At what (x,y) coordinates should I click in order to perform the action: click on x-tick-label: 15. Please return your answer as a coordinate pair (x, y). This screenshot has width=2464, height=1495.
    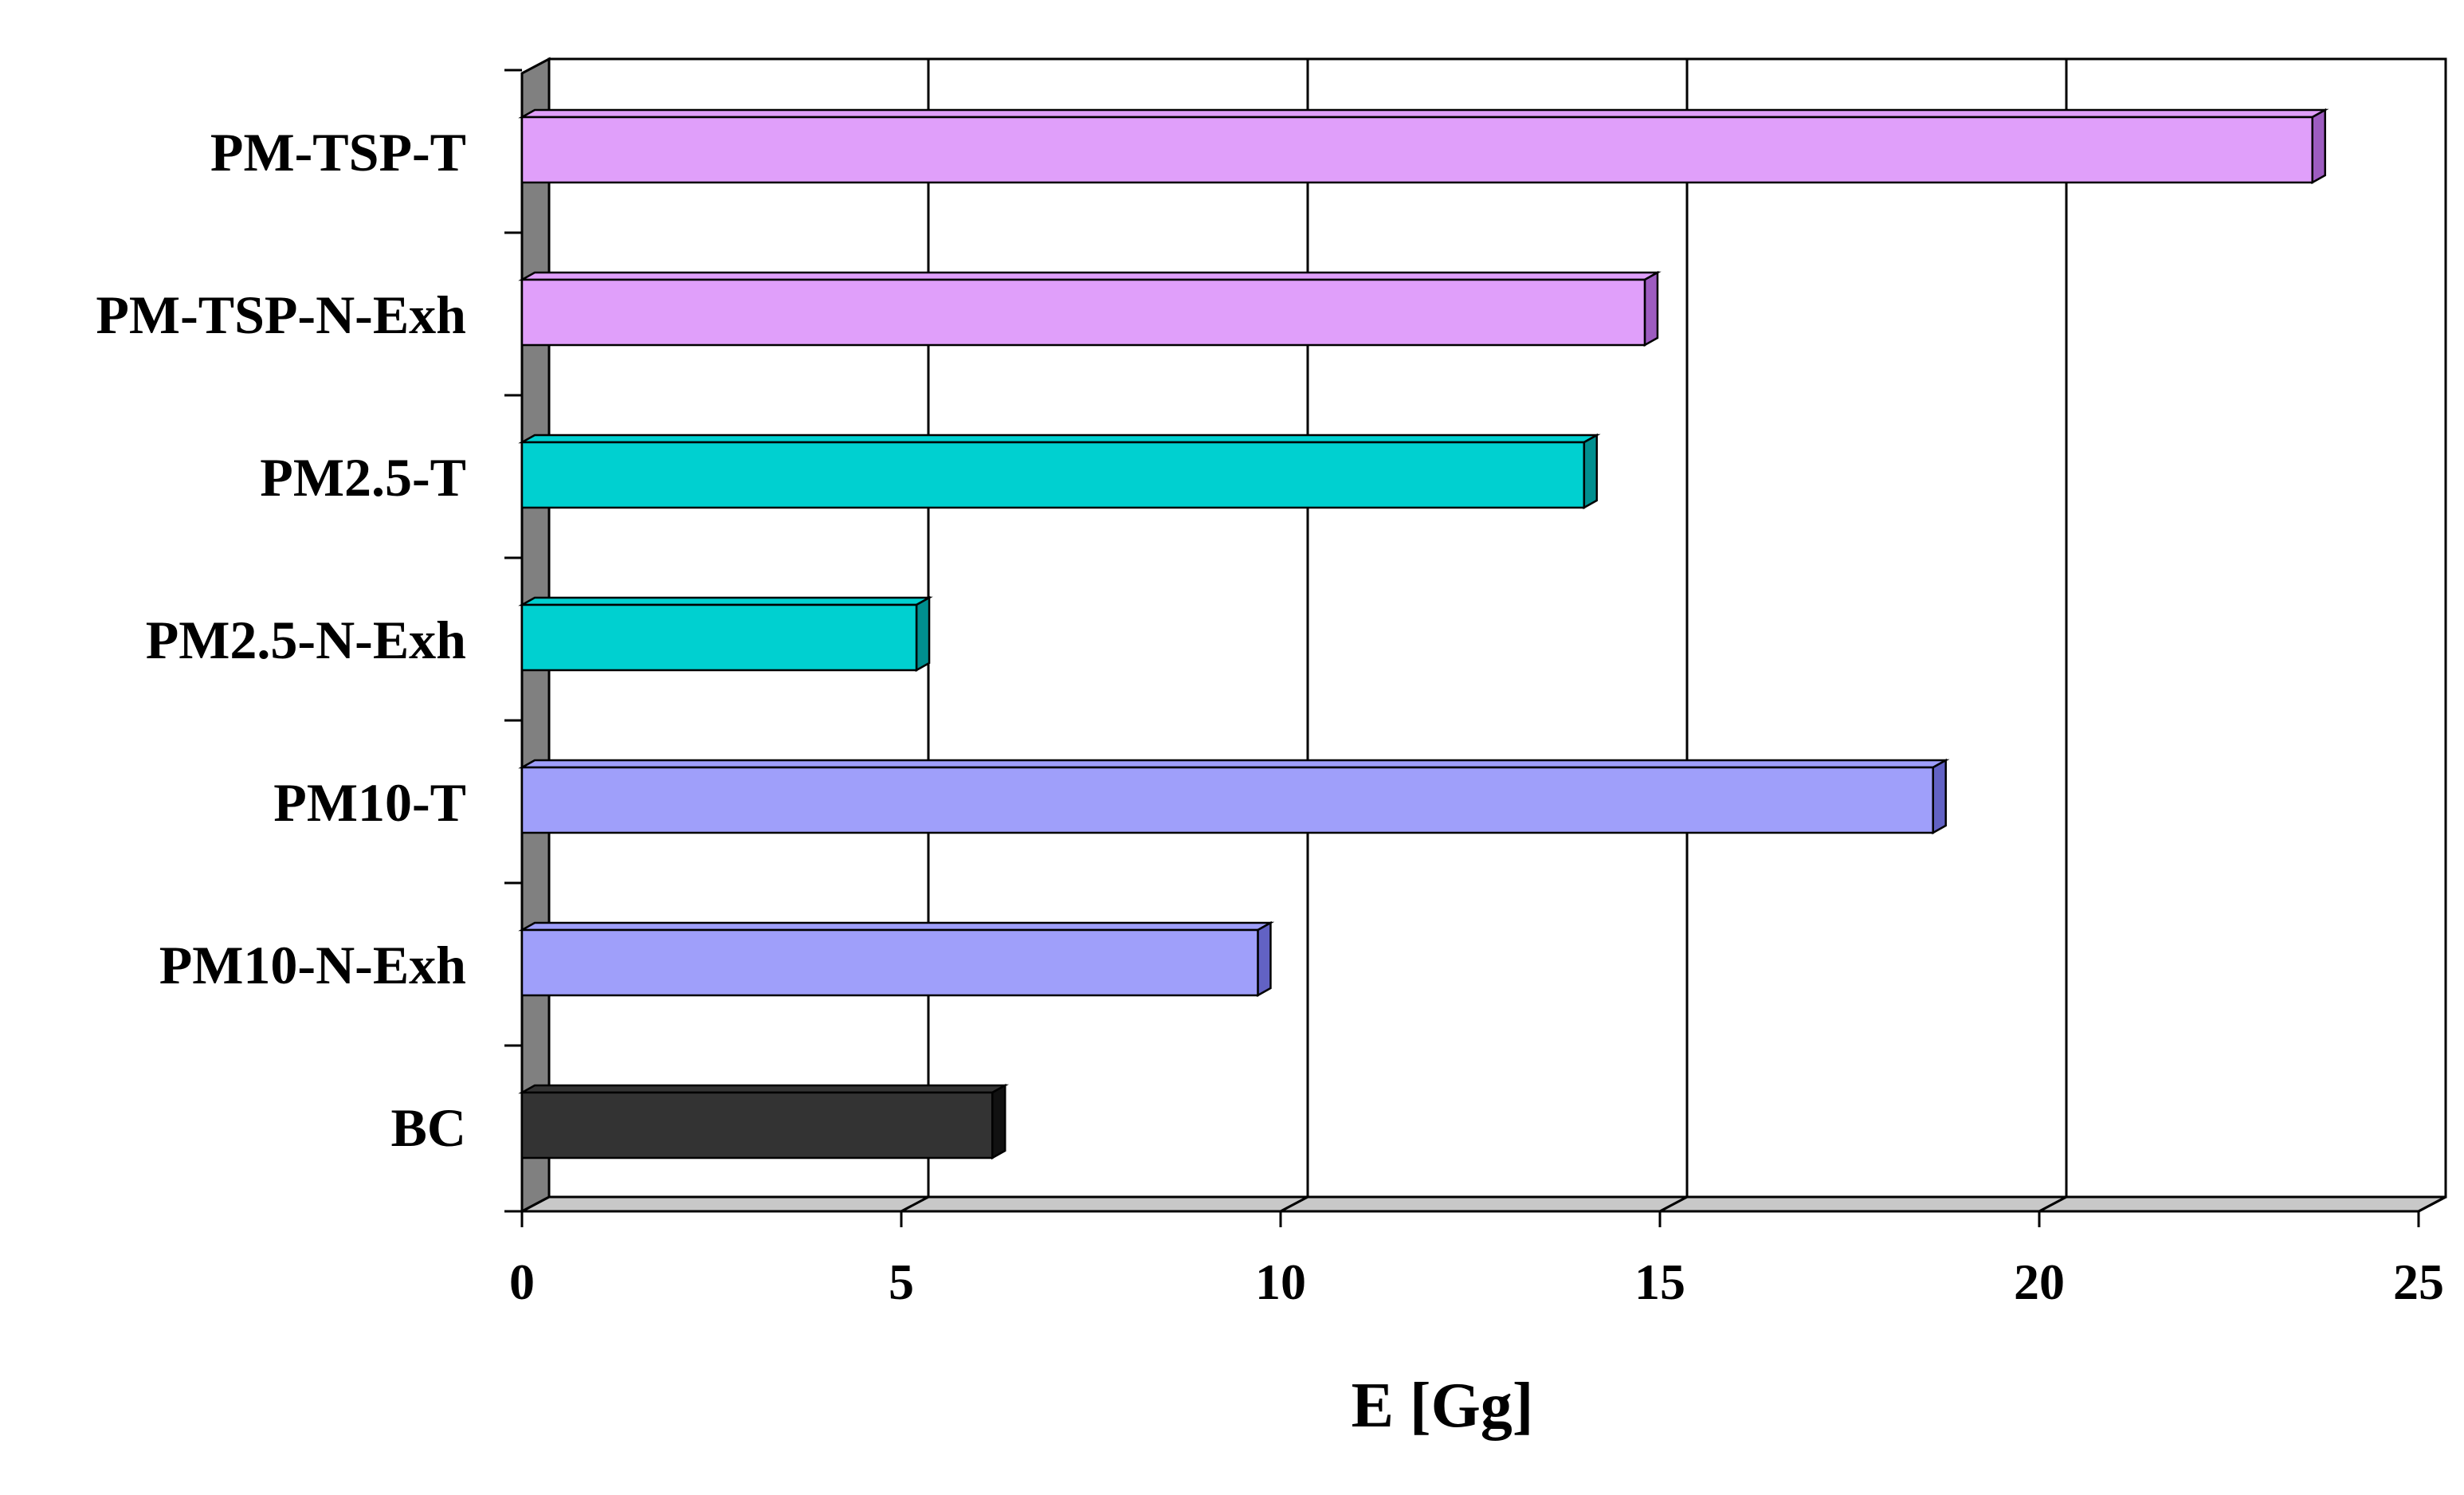
    Looking at the image, I should click on (1659, 1282).